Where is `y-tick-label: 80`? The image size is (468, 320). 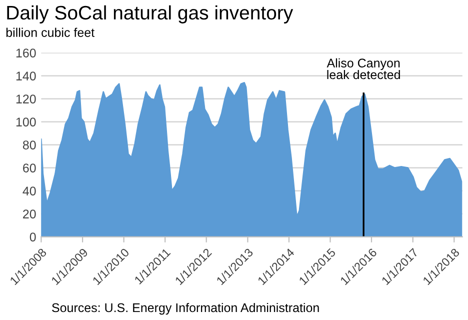
y-tick-label: 80 is located at coordinates (29, 145).